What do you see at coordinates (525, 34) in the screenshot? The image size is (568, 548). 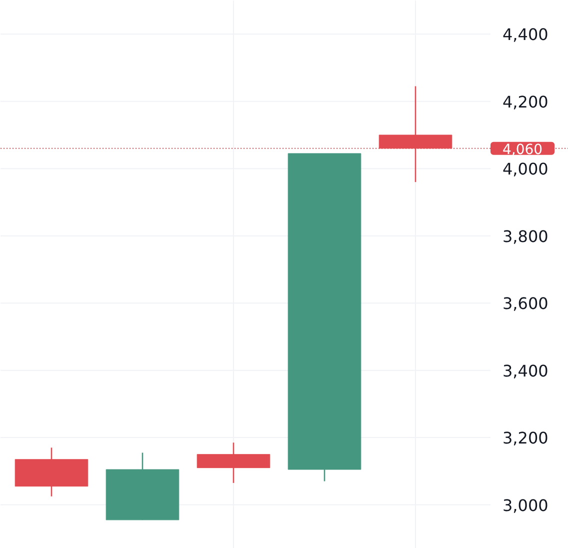 I see `y-tick-label: 4,400` at bounding box center [525, 34].